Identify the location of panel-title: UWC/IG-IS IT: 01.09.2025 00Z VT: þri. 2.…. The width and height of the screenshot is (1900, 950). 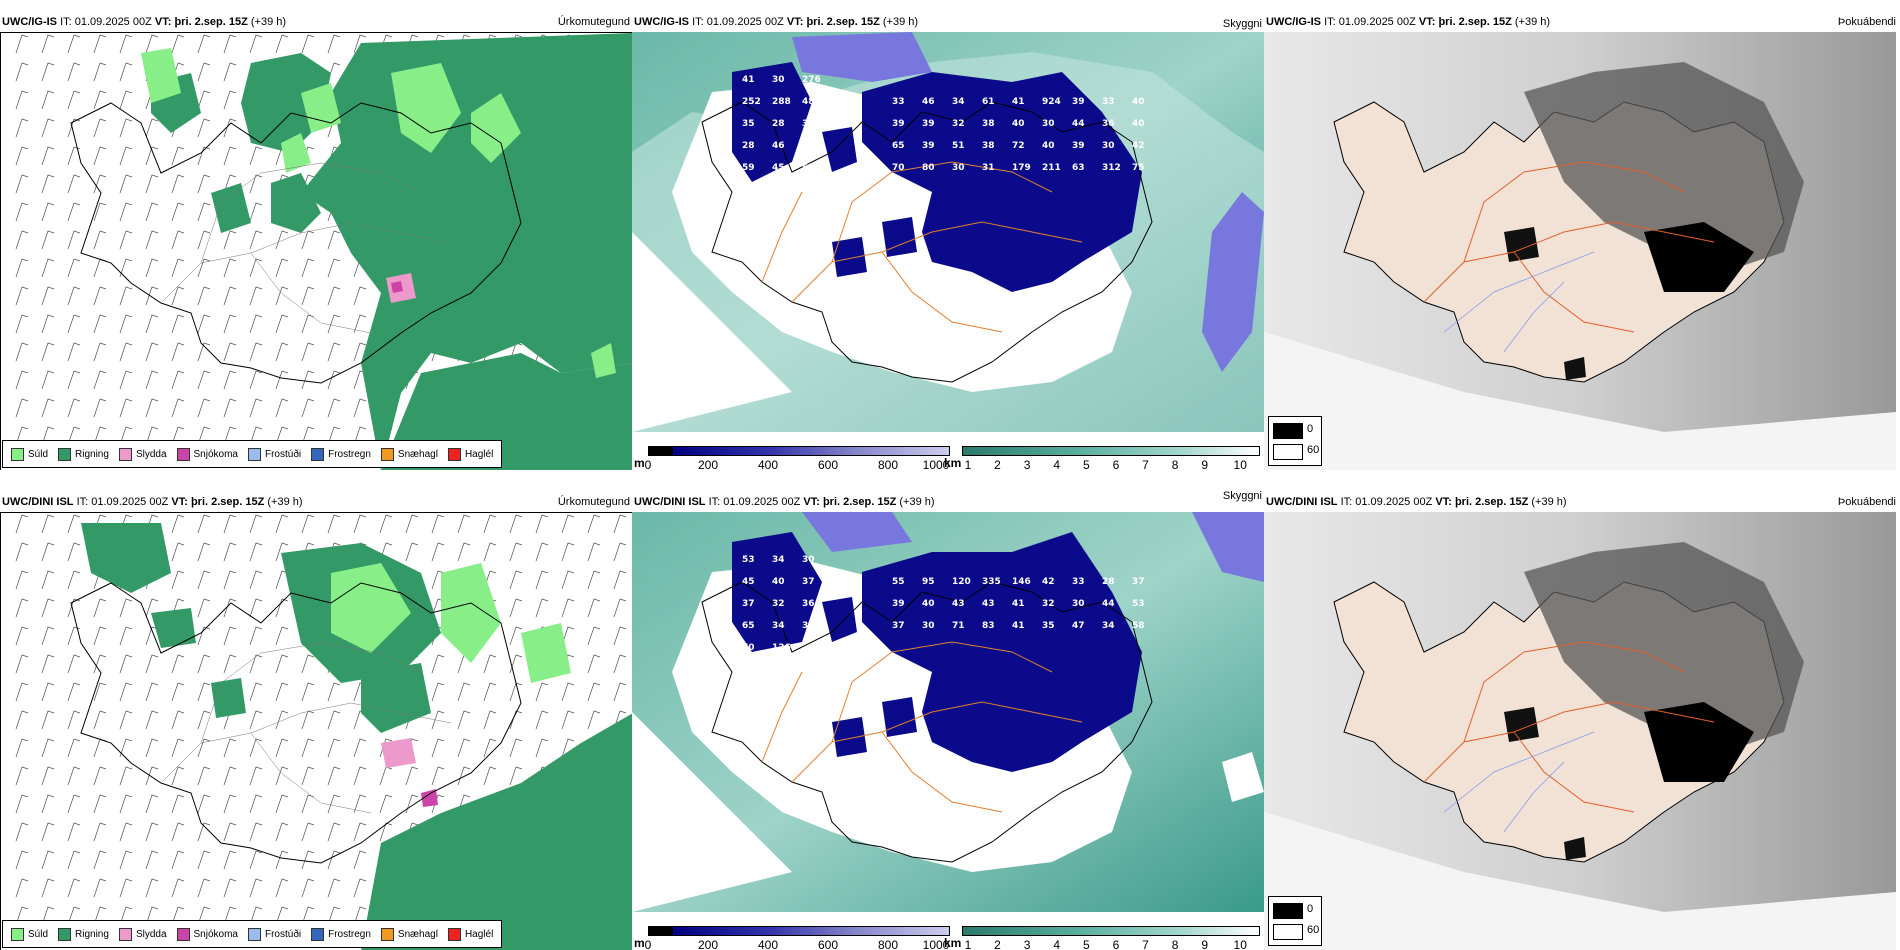
(776, 22).